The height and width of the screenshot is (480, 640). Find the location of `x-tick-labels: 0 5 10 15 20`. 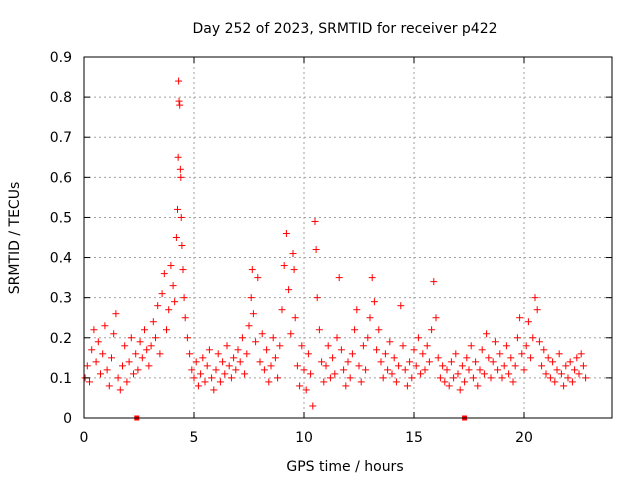

x-tick-labels: 0 5 10 15 20 is located at coordinates (306, 438).